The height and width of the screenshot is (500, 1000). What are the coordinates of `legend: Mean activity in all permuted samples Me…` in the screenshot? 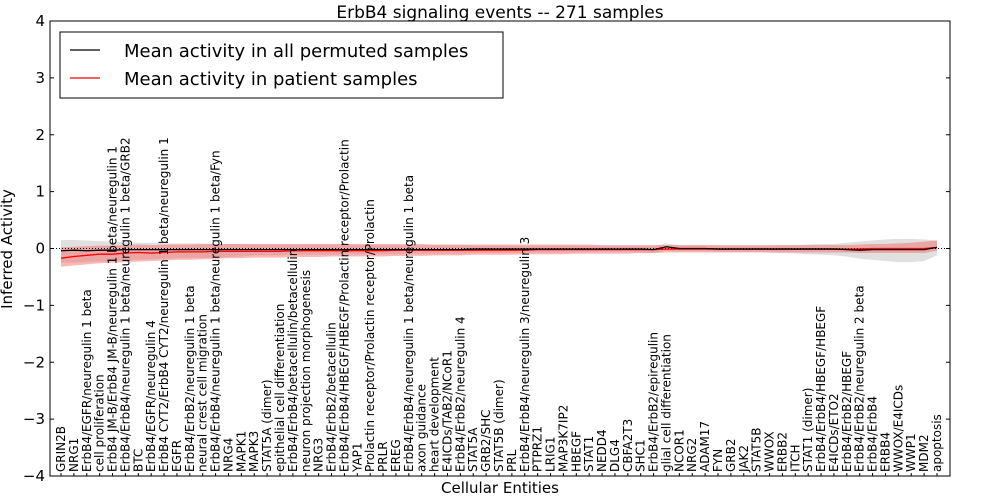 It's located at (281, 65).